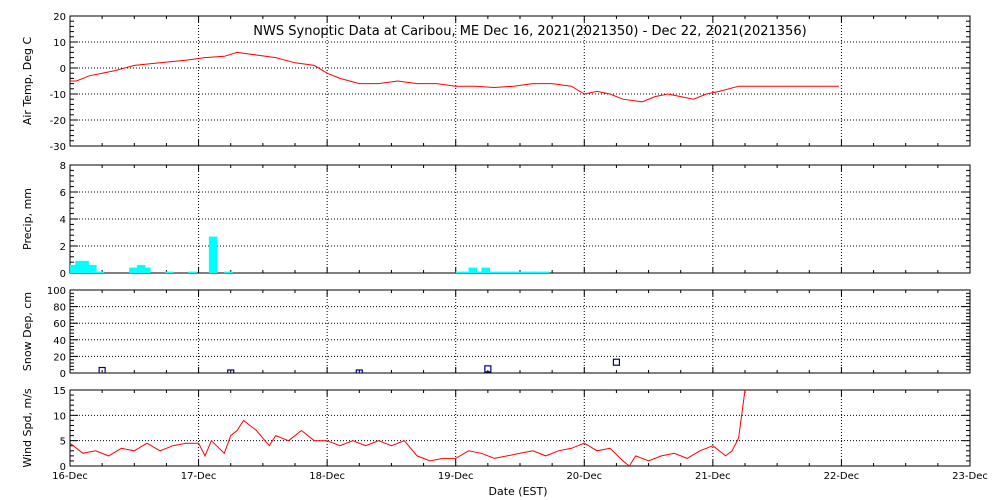 The image size is (1000, 500). I want to click on wind-line, so click(408, 428).